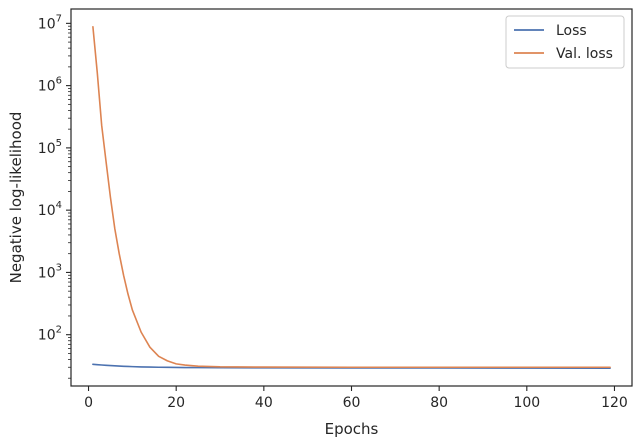 Image resolution: width=641 pixels, height=447 pixels. Describe the element at coordinates (50, 271) in the screenshot. I see `y-tick-label: 10³` at that location.